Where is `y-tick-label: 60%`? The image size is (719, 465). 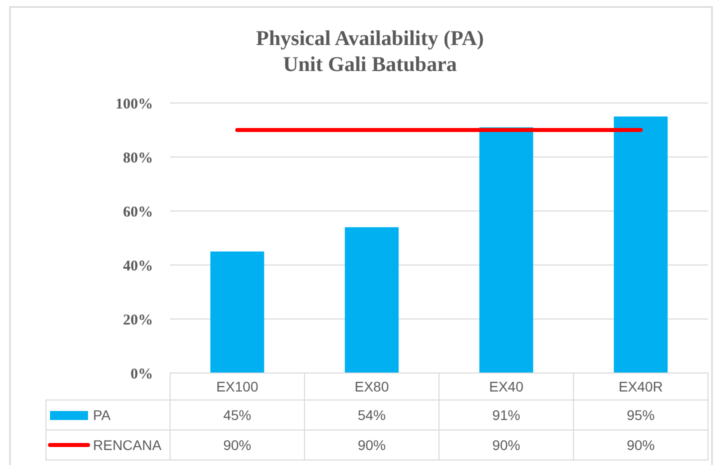 y-tick-label: 60% is located at coordinates (138, 212).